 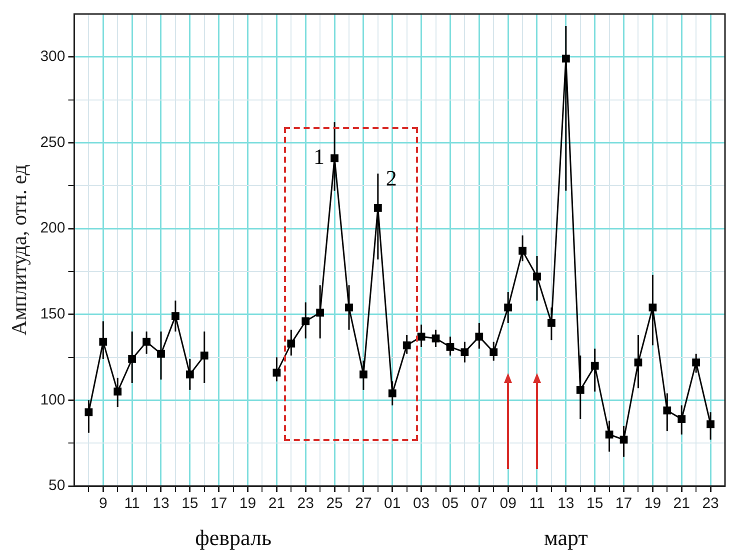 What do you see at coordinates (392, 503) in the screenshot?
I see `x-tick-label: 01` at bounding box center [392, 503].